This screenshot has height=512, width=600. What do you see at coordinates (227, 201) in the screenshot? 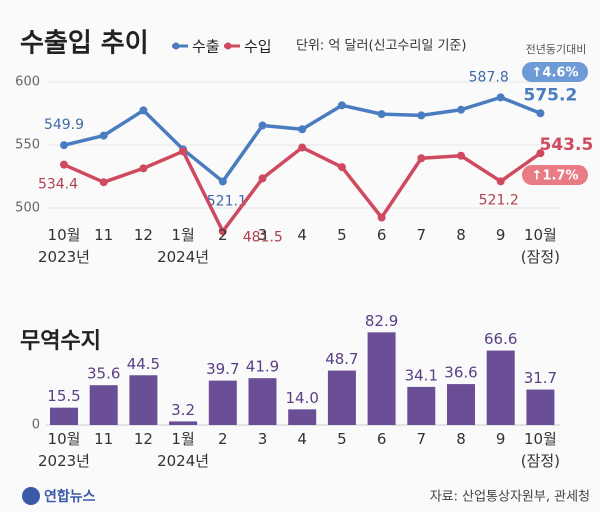
I see `data-label: 521.1` at bounding box center [227, 201].